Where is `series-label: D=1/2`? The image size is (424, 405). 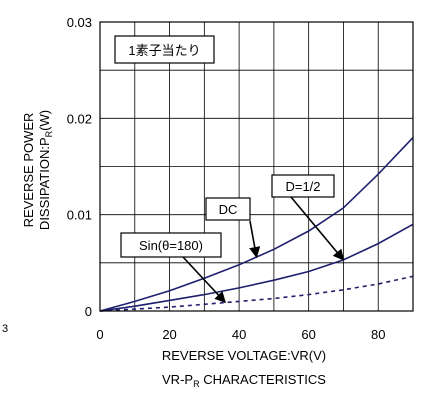
series-label: D=1/2 is located at coordinates (302, 186).